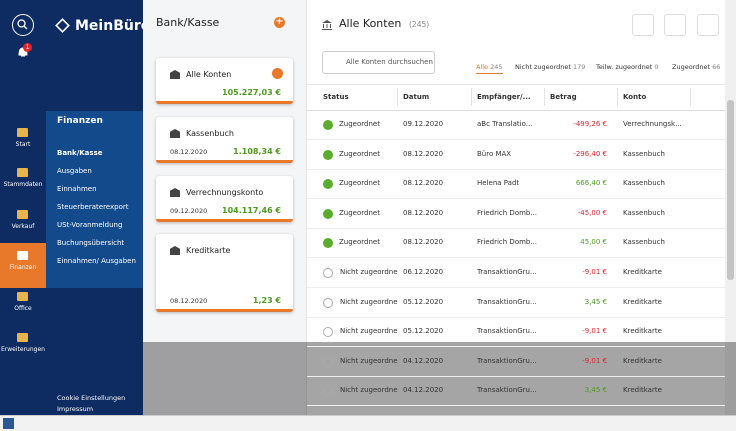  What do you see at coordinates (266, 300) in the screenshot?
I see `account-amount: 1,23 €` at bounding box center [266, 300].